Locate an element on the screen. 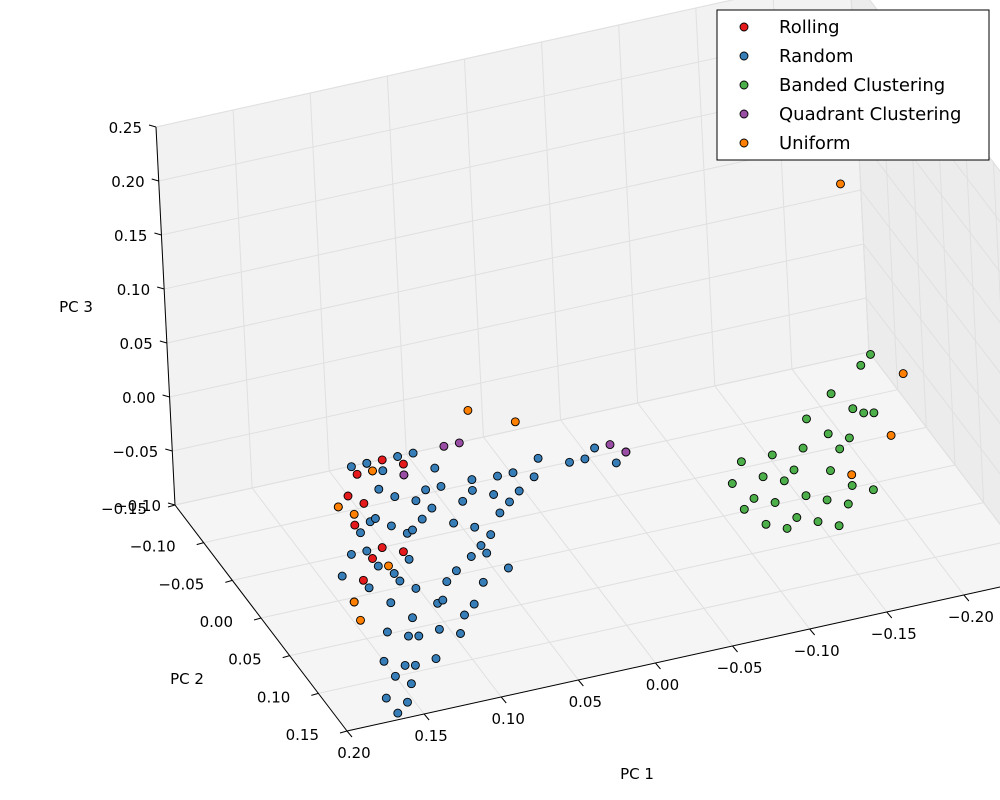  gridline-y-side is located at coordinates (996, 233).